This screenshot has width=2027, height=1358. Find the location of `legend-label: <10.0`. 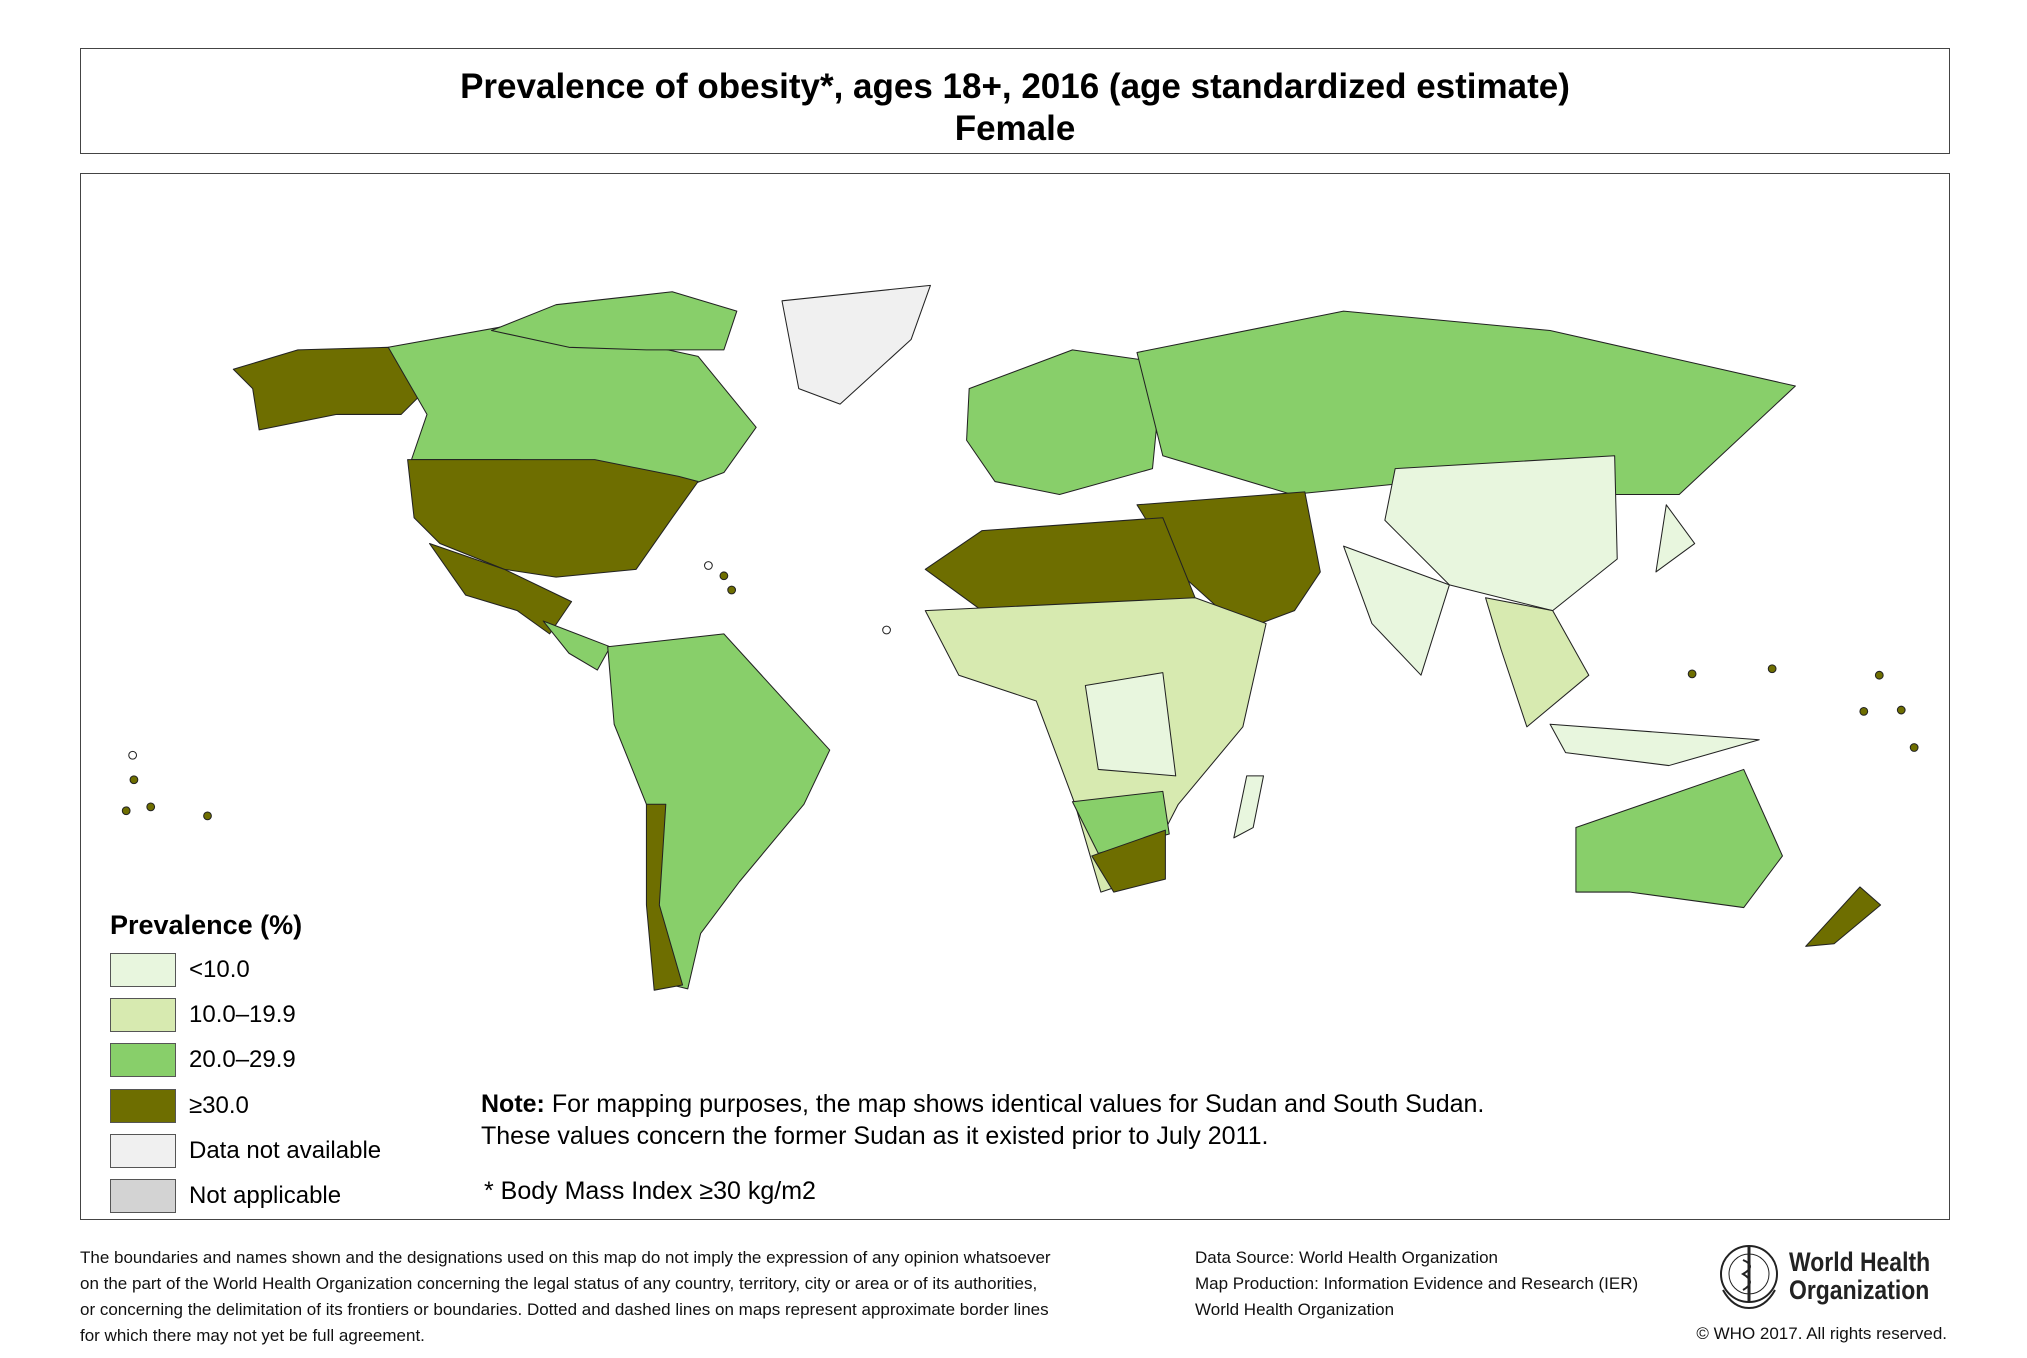

legend-label: <10.0 is located at coordinates (219, 969).